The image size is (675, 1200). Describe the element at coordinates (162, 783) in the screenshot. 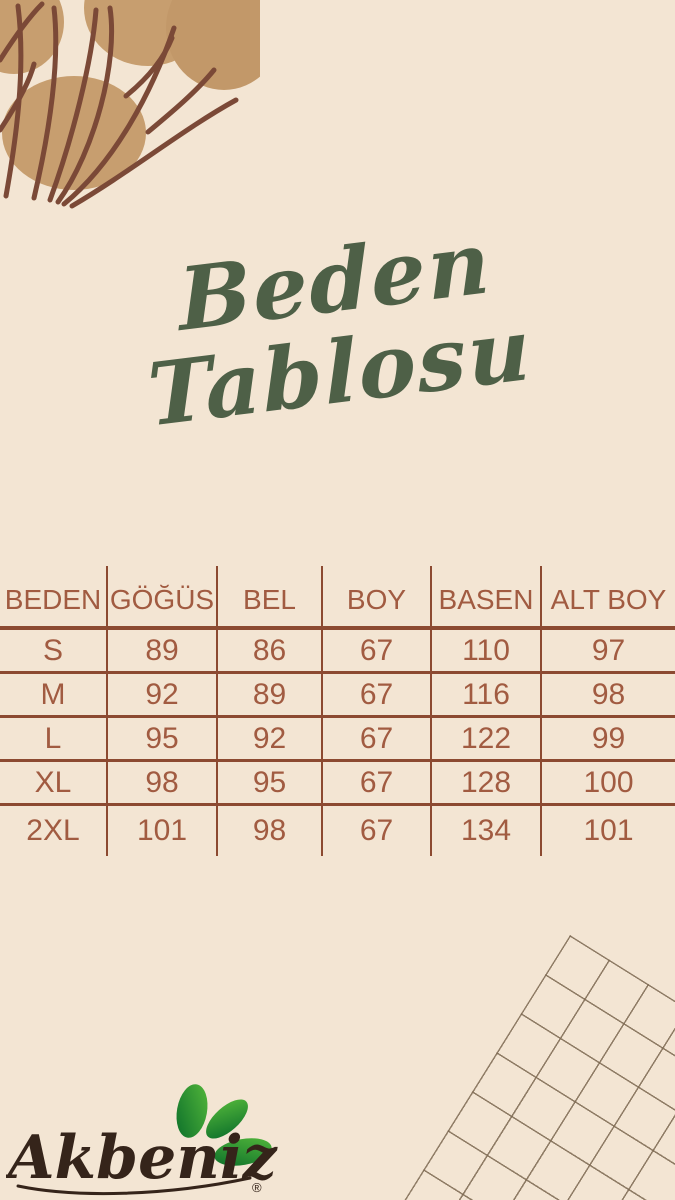

I see `cell-gogus: 98` at that location.